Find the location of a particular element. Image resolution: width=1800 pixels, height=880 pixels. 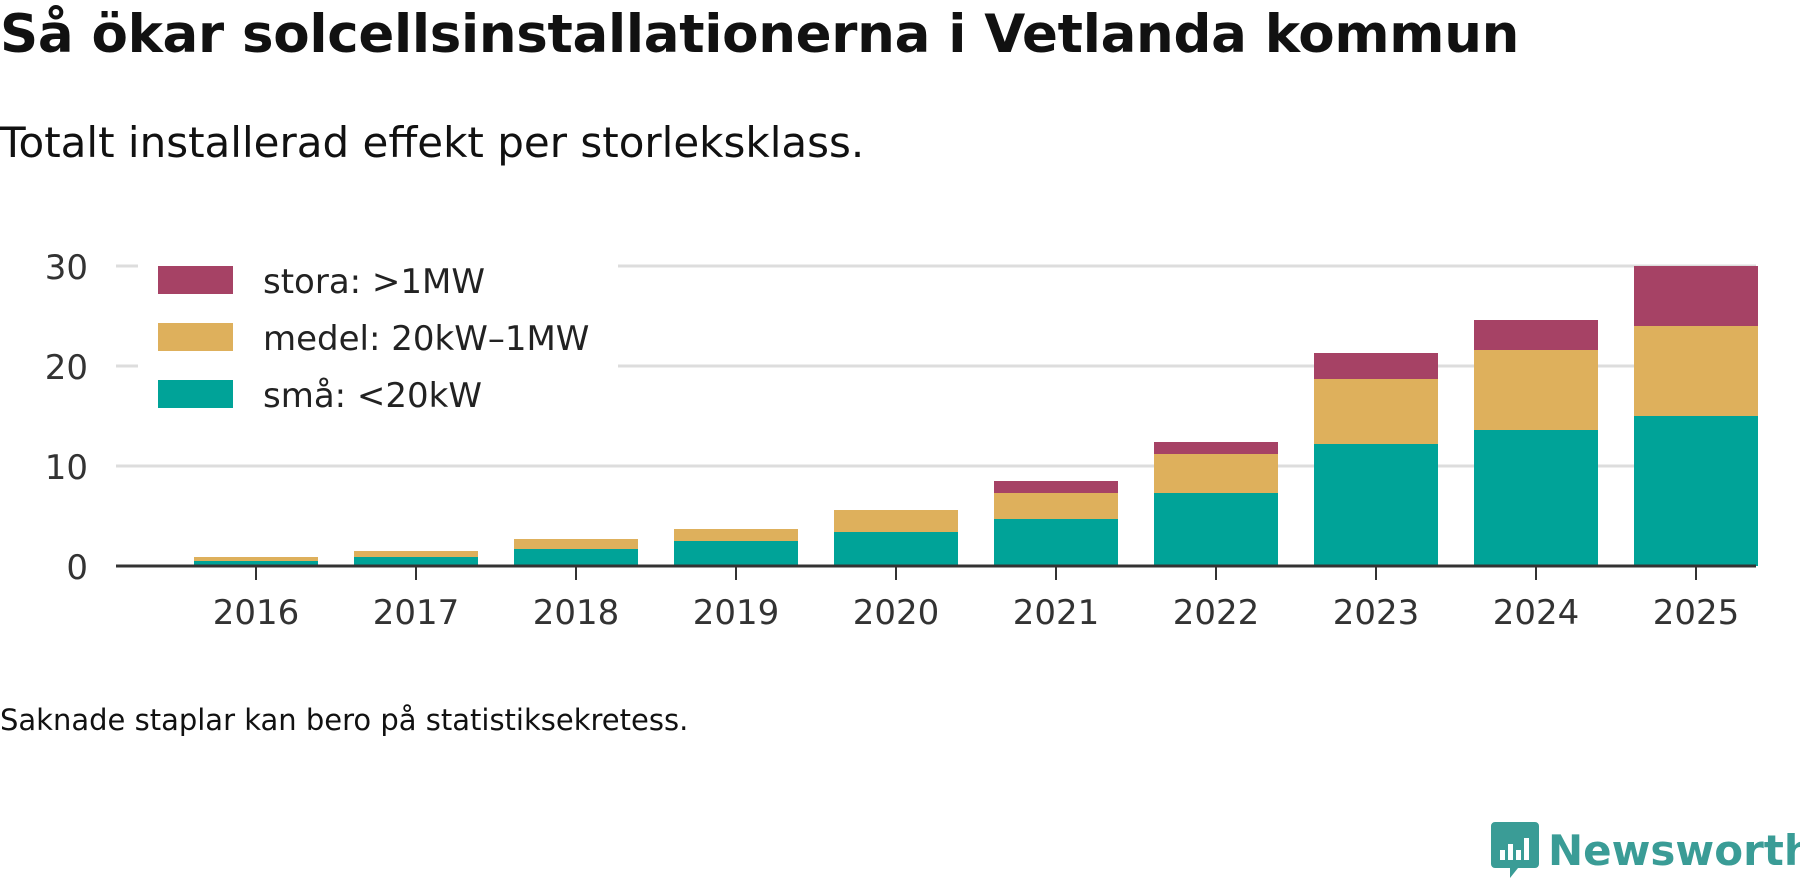

brand-logo: Newsworthy is located at coordinates (1645, 850).